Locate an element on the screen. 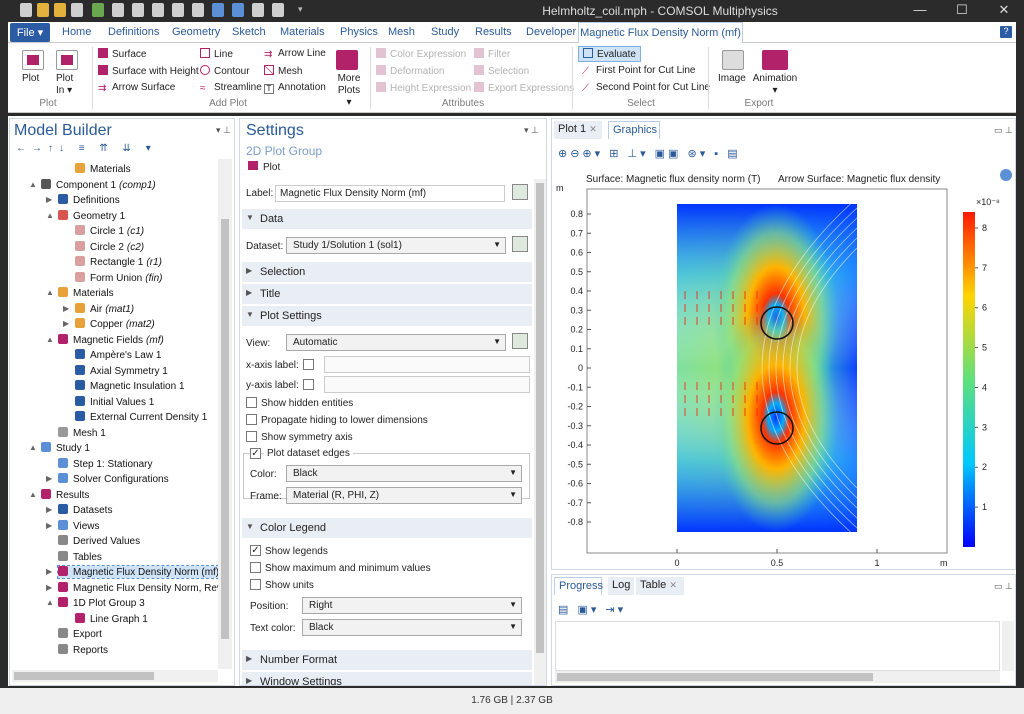 The image size is (1024, 714). label-action-icon is located at coordinates (520, 192).